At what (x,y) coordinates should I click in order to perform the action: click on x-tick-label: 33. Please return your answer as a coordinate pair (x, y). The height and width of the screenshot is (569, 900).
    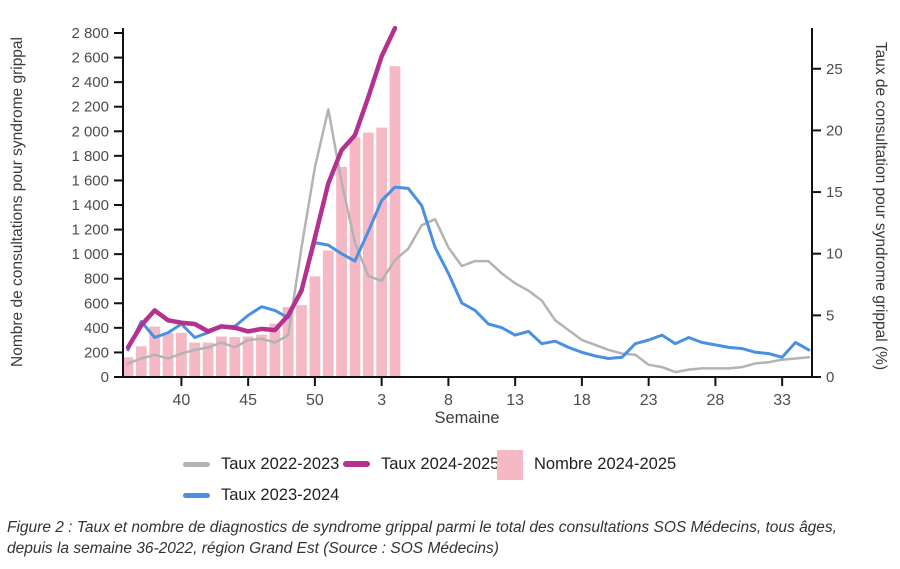
    Looking at the image, I should click on (782, 400).